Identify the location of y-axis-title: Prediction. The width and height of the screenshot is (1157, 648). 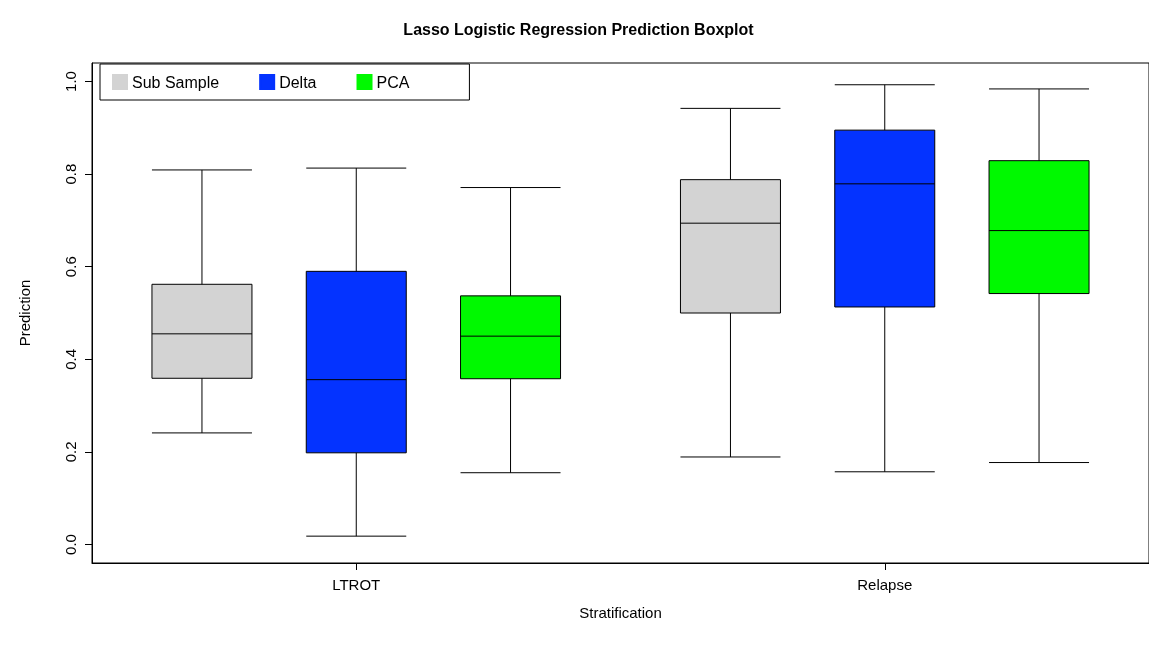
(24, 313).